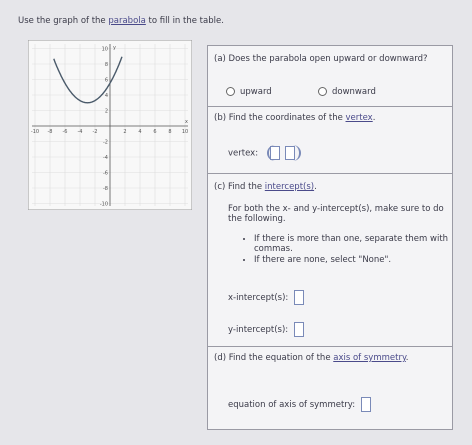 The image size is (472, 445). What do you see at coordinates (114, 48) in the screenshot?
I see `y-axis-label: y` at bounding box center [114, 48].